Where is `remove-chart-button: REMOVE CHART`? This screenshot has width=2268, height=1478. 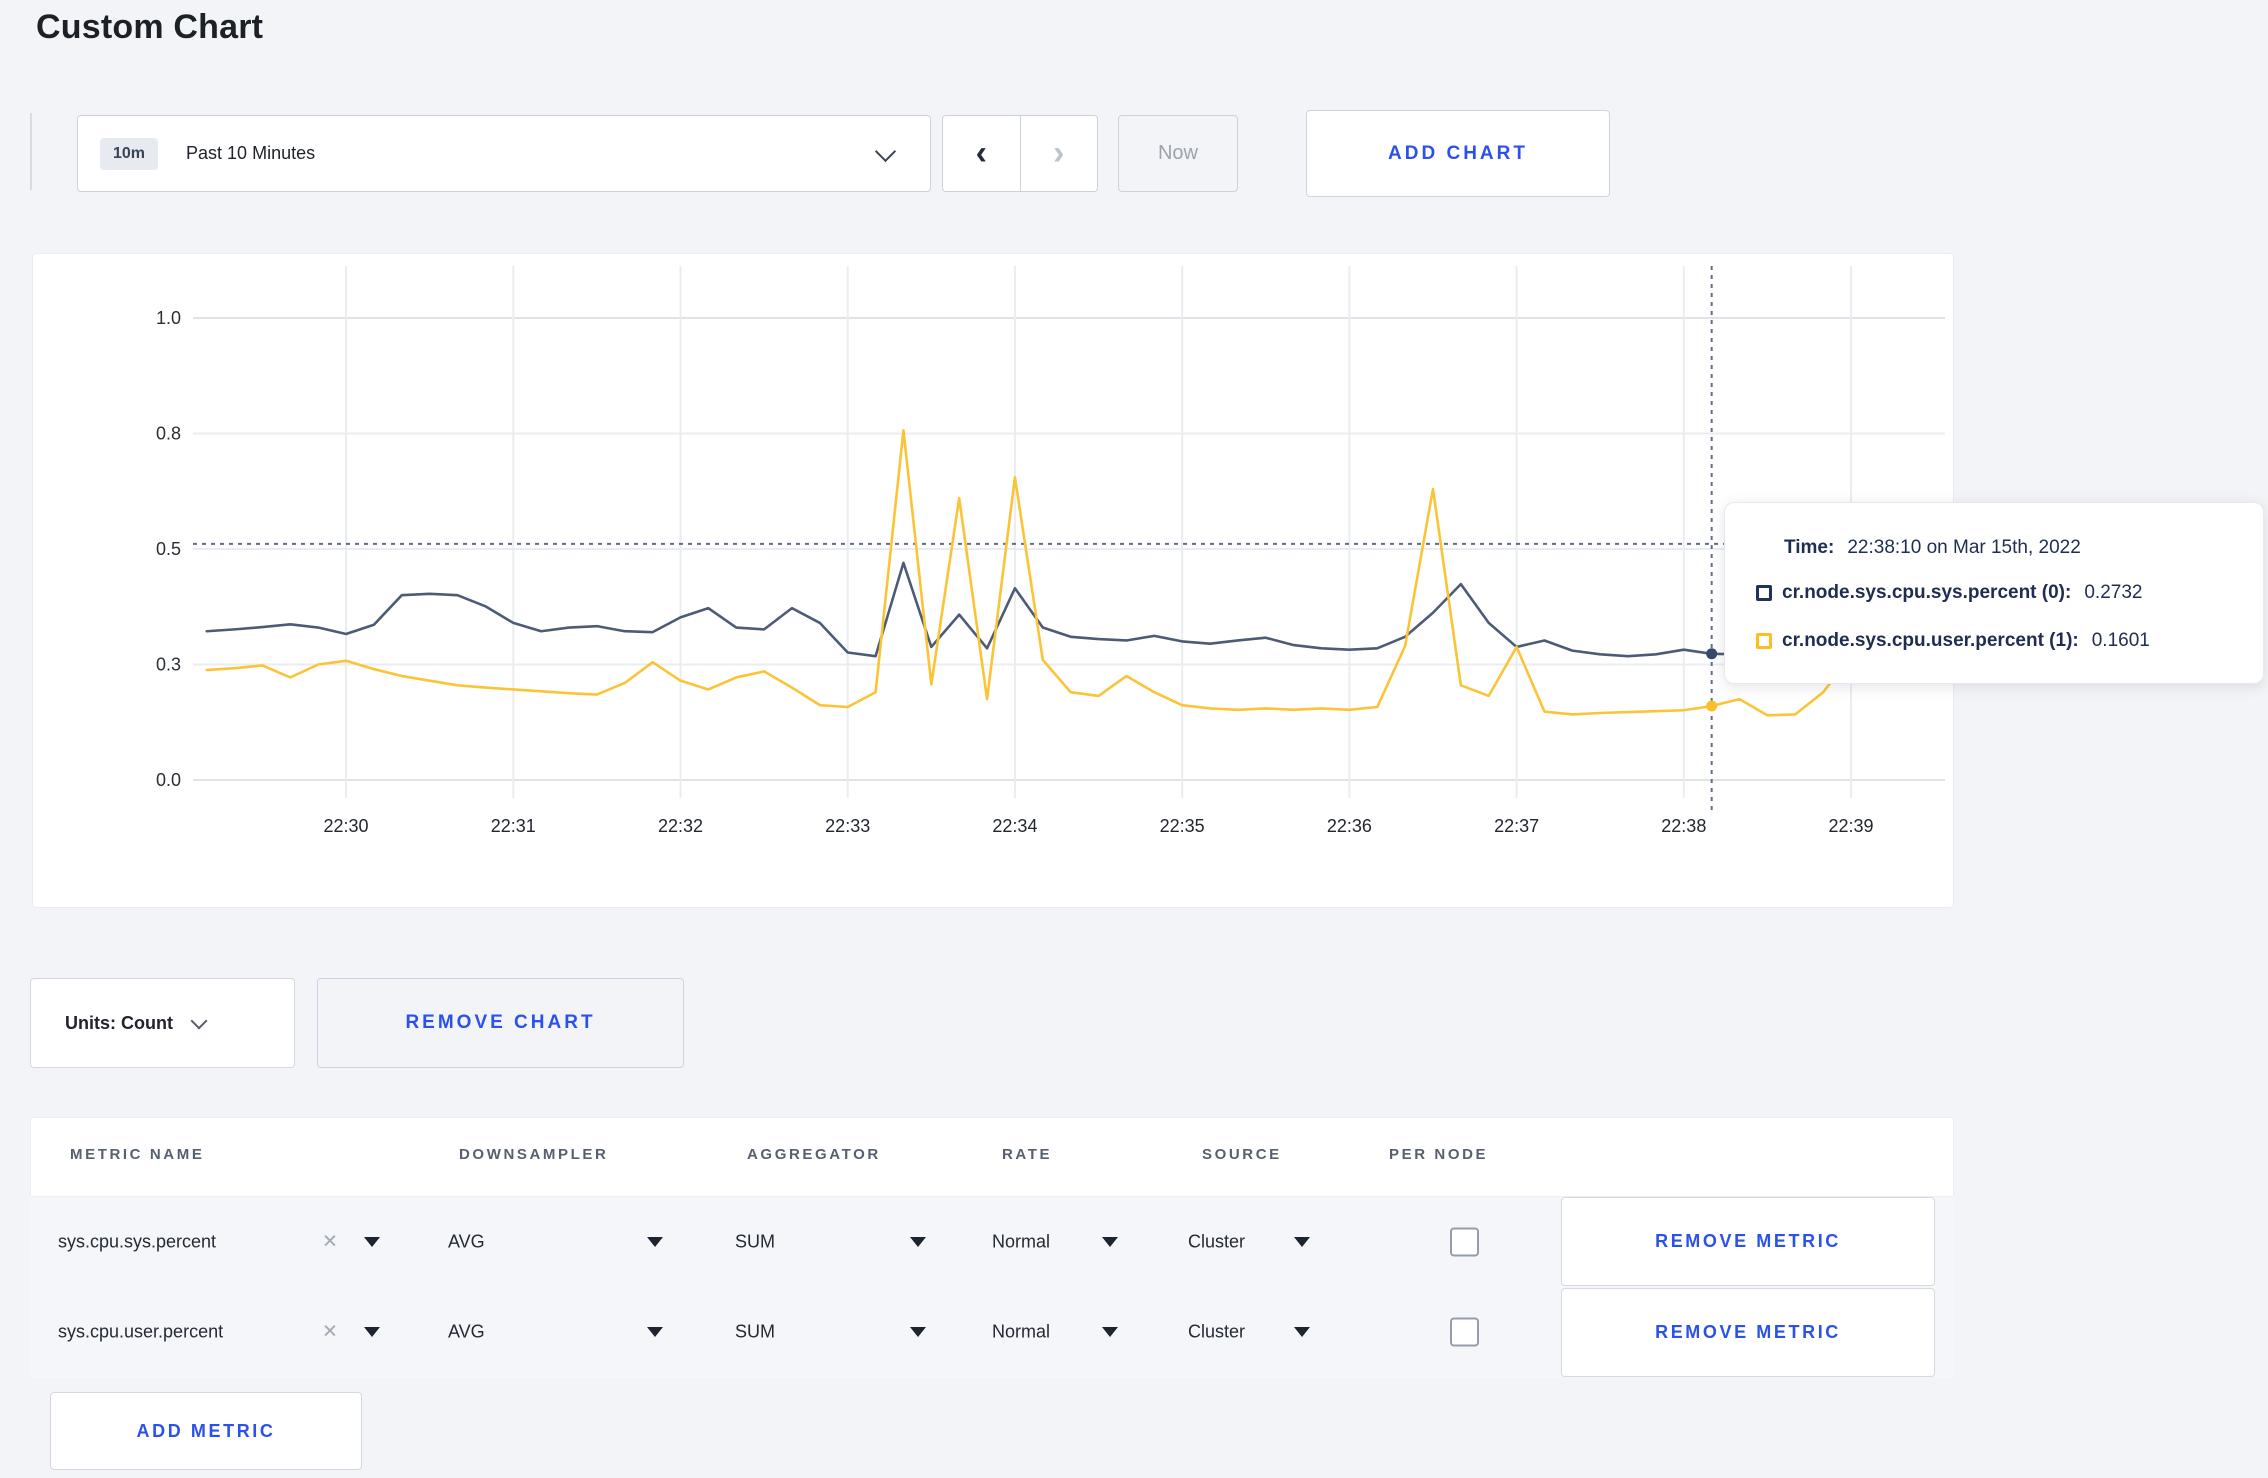
remove-chart-button: REMOVE CHART is located at coordinates (500, 1023).